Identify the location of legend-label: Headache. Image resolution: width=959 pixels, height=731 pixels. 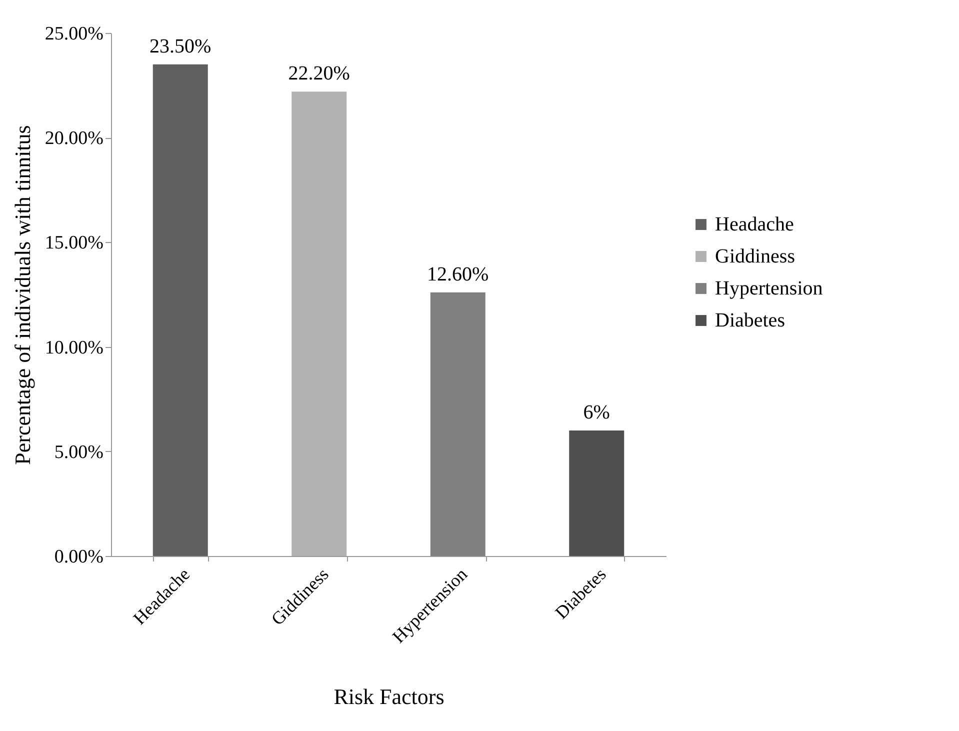
(754, 225).